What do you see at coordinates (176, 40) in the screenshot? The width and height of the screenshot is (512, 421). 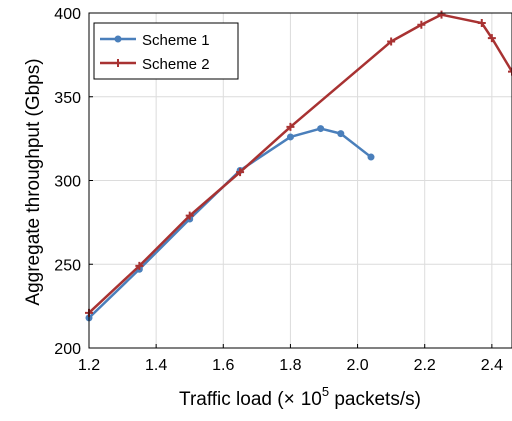 I see `legend-label-scheme-1: Scheme 1` at bounding box center [176, 40].